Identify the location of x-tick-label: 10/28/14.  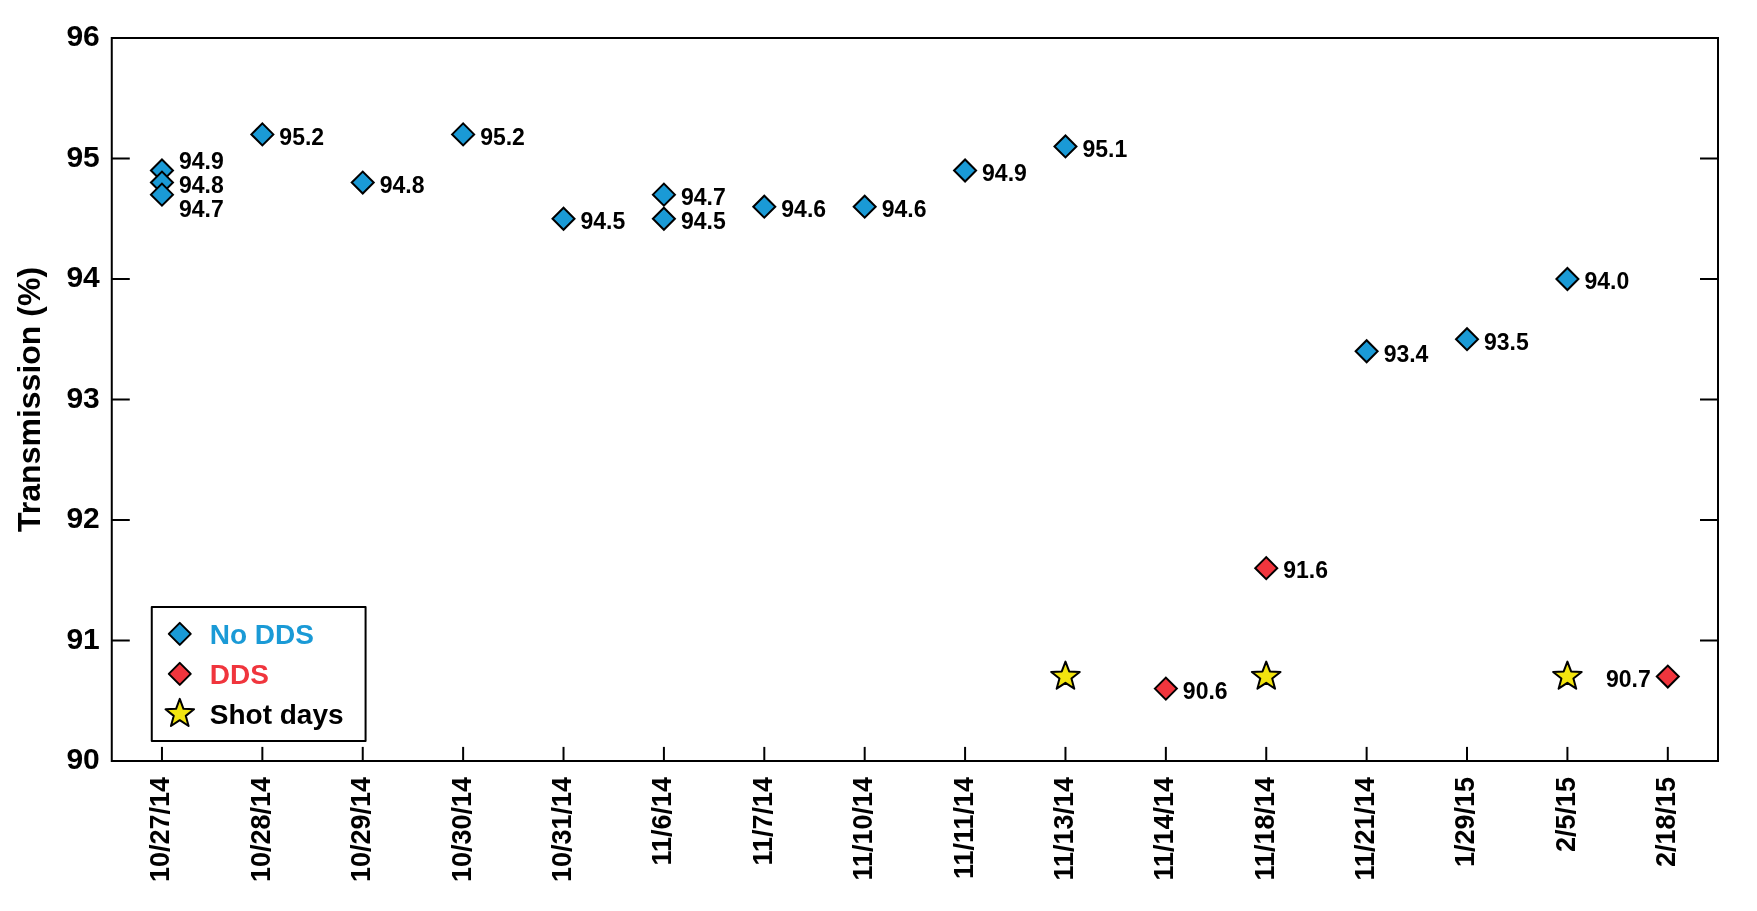
(260, 829).